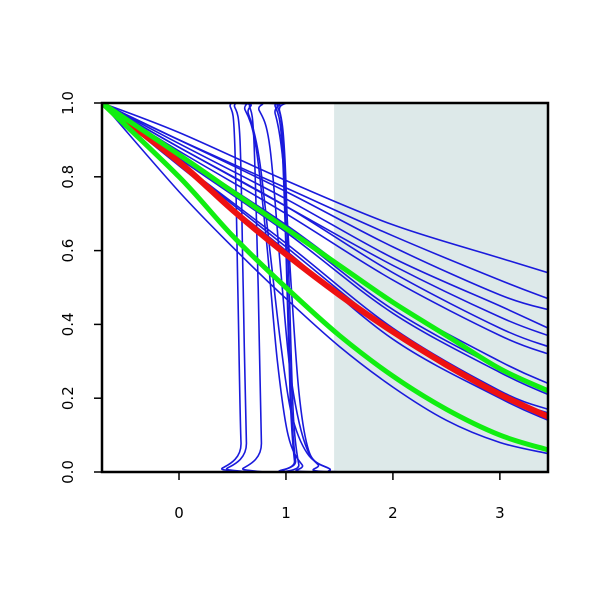 Image resolution: width=600 pixels, height=600 pixels. What do you see at coordinates (68, 251) in the screenshot?
I see `y-tick-label: 0.6` at bounding box center [68, 251].